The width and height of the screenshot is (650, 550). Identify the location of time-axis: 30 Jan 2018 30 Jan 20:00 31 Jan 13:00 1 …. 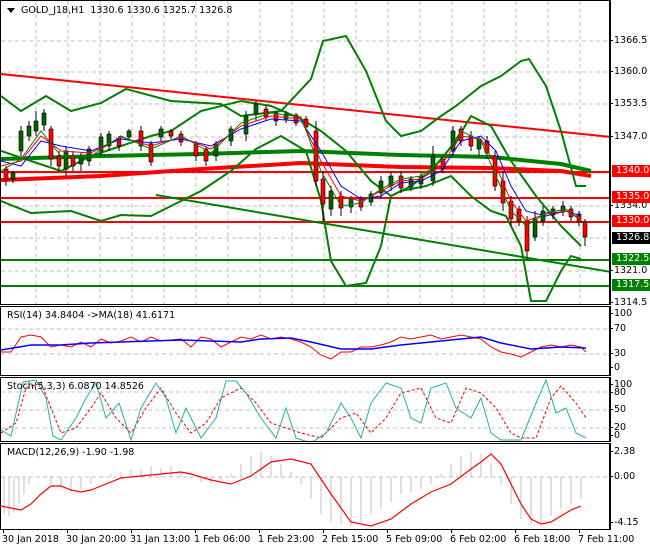
(317, 539).